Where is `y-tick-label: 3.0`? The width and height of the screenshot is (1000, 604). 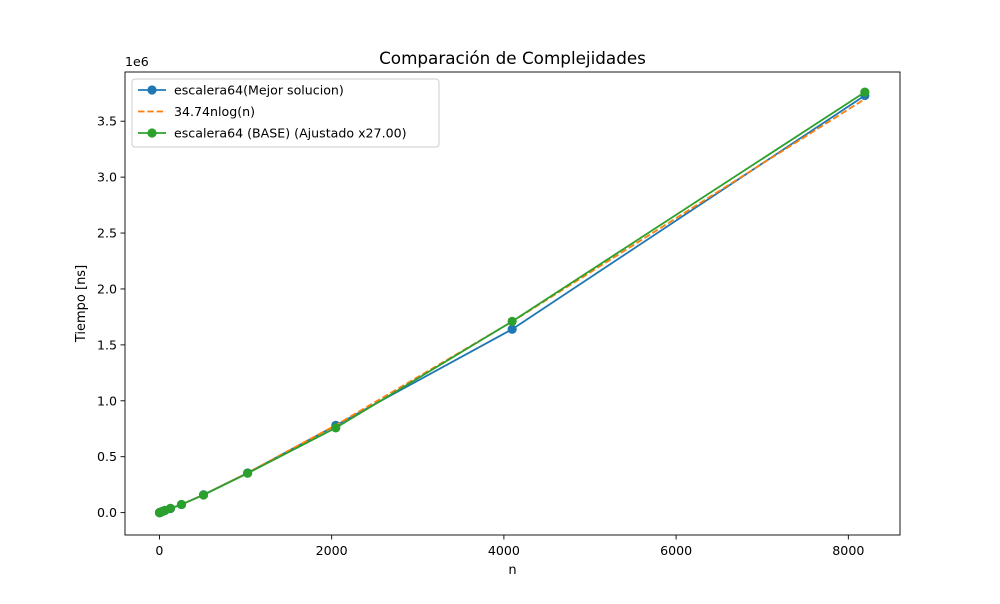 y-tick-label: 3.0 is located at coordinates (107, 177).